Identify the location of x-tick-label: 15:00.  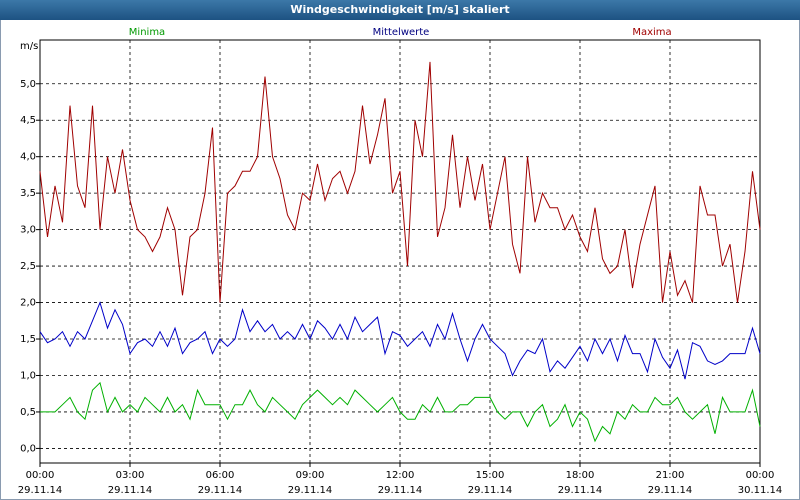
(490, 475).